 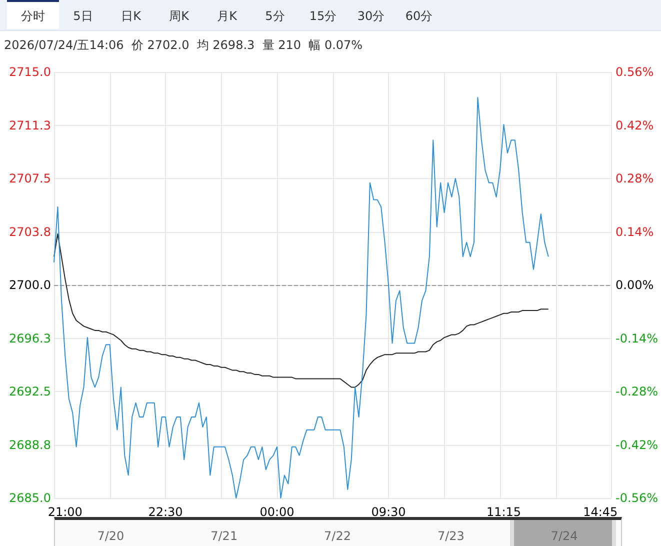 I want to click on y-tick-label: 2715.0, so click(x=30, y=72).